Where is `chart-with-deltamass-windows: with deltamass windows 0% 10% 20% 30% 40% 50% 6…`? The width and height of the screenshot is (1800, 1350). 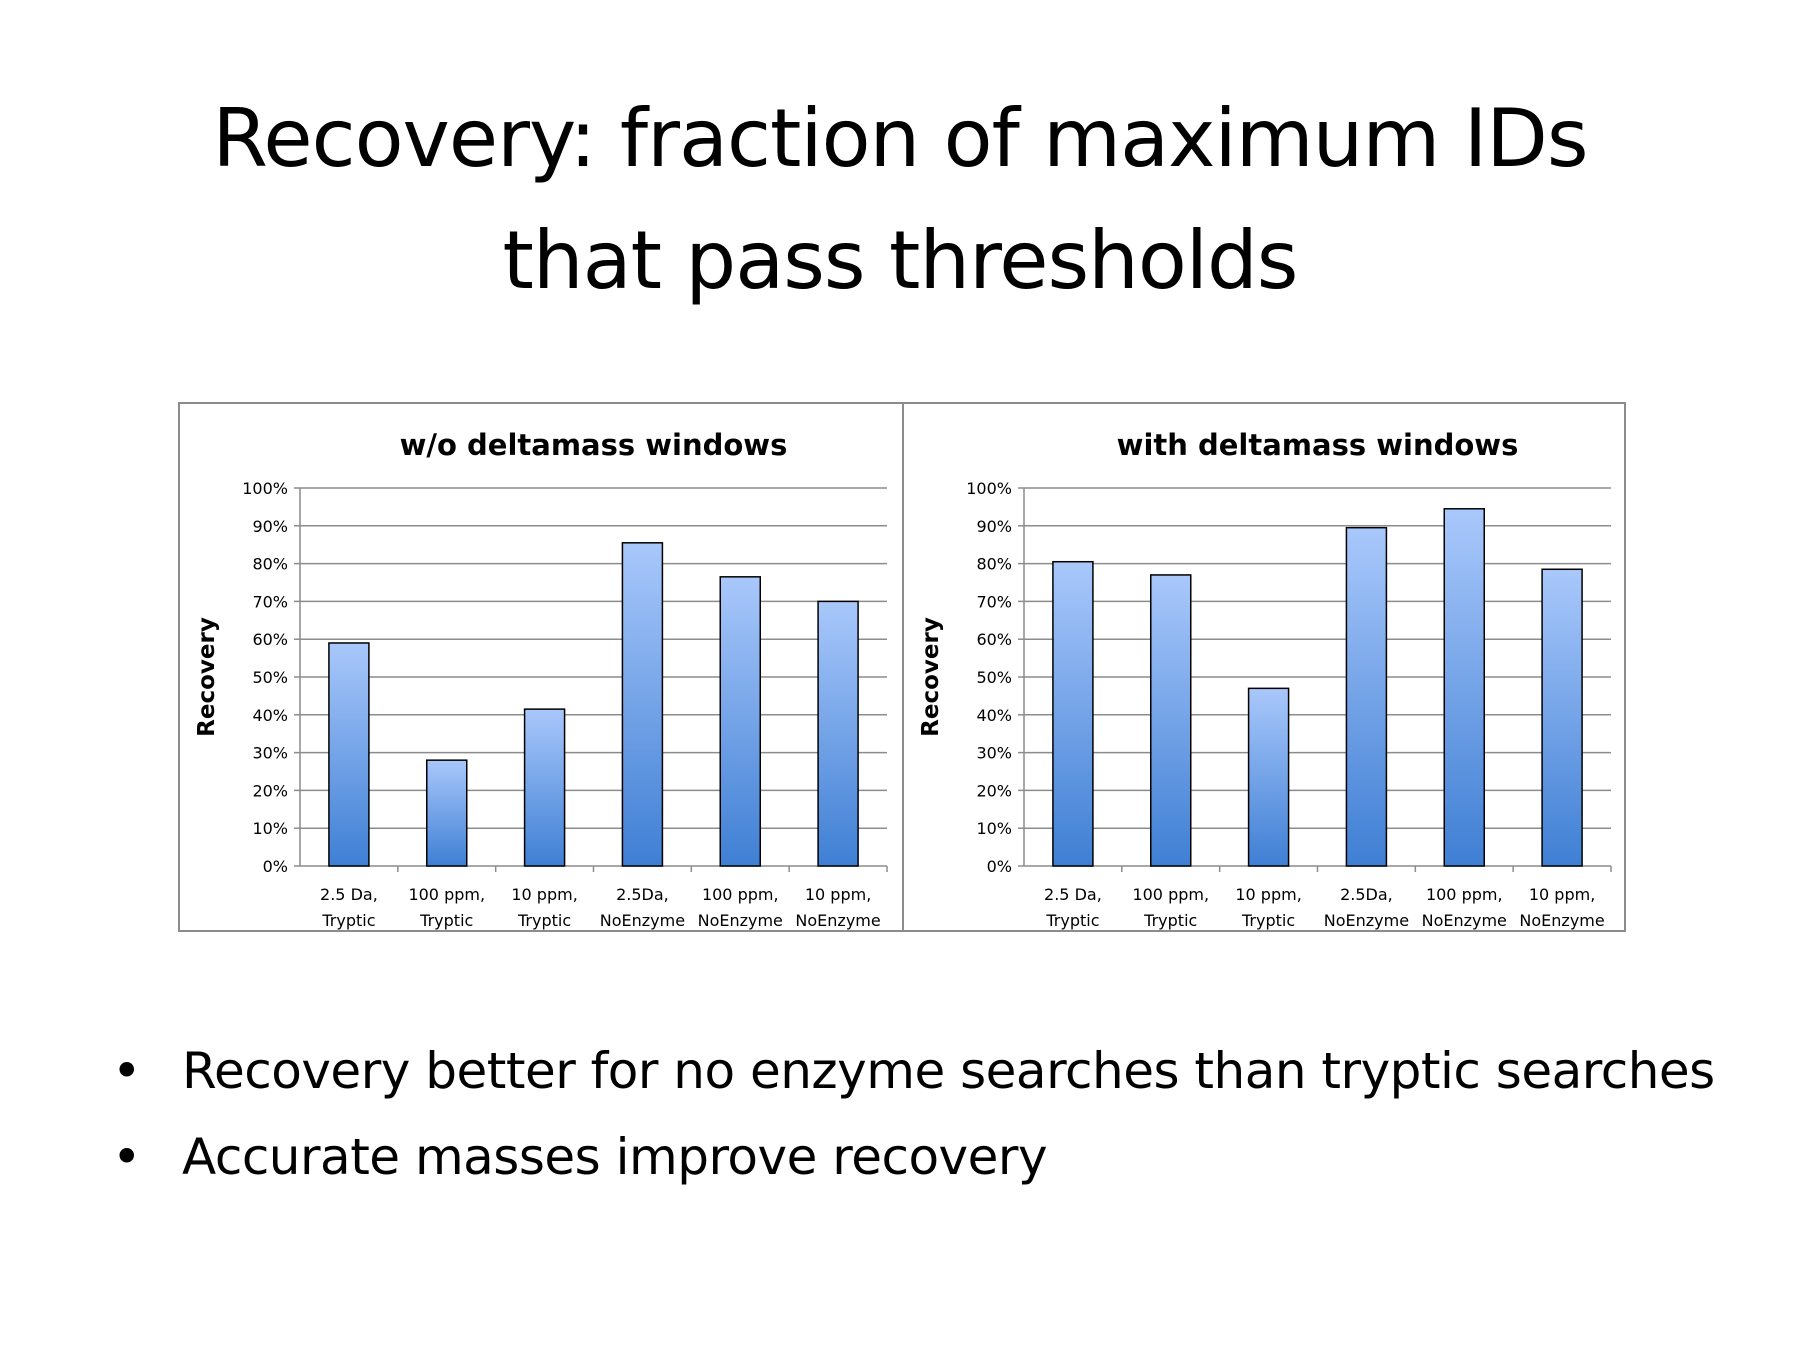
chart-with-deltamass-windows: with deltamass windows 0% 10% 20% 30% 40% 50% 6… is located at coordinates (1265, 679).